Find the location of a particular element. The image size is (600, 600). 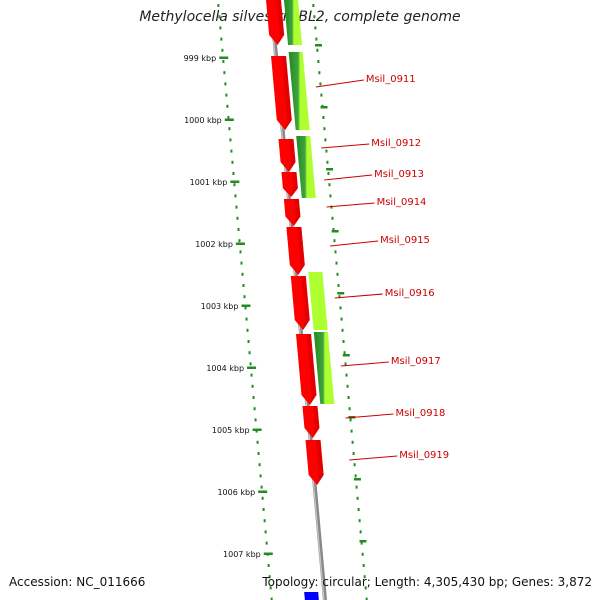

position-tick-label: 1003 kbp is located at coordinates (220, 306).